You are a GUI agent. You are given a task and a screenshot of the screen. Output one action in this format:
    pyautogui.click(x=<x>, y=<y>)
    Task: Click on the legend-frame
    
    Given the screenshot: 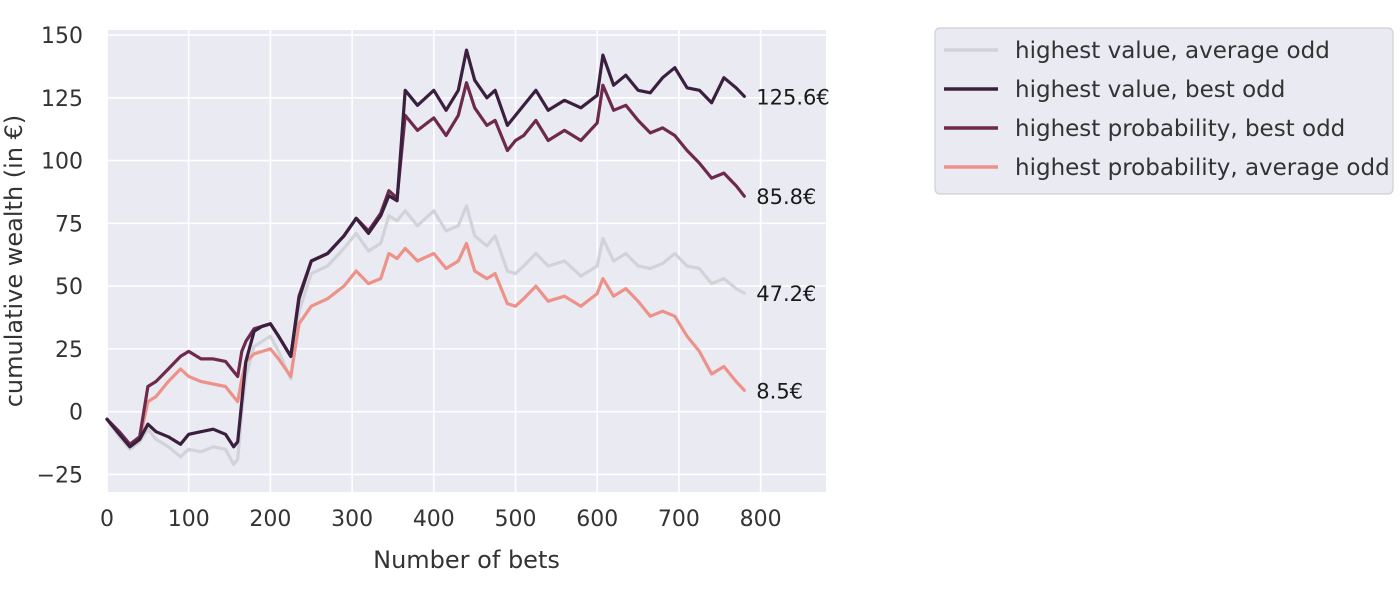 What is the action you would take?
    pyautogui.click(x=1164, y=111)
    